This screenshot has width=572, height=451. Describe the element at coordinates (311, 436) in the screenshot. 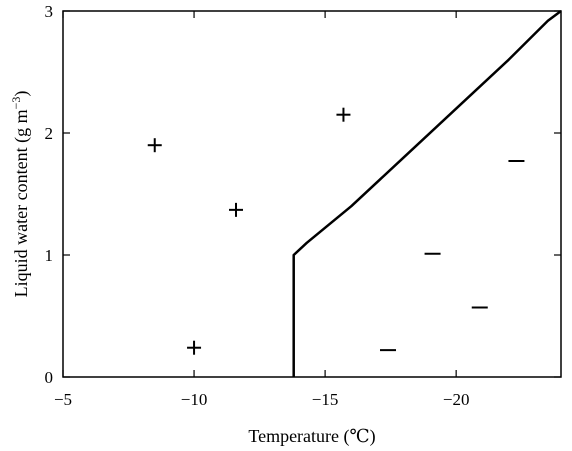

I see `x-axis-title: Temperature (℃)` at that location.